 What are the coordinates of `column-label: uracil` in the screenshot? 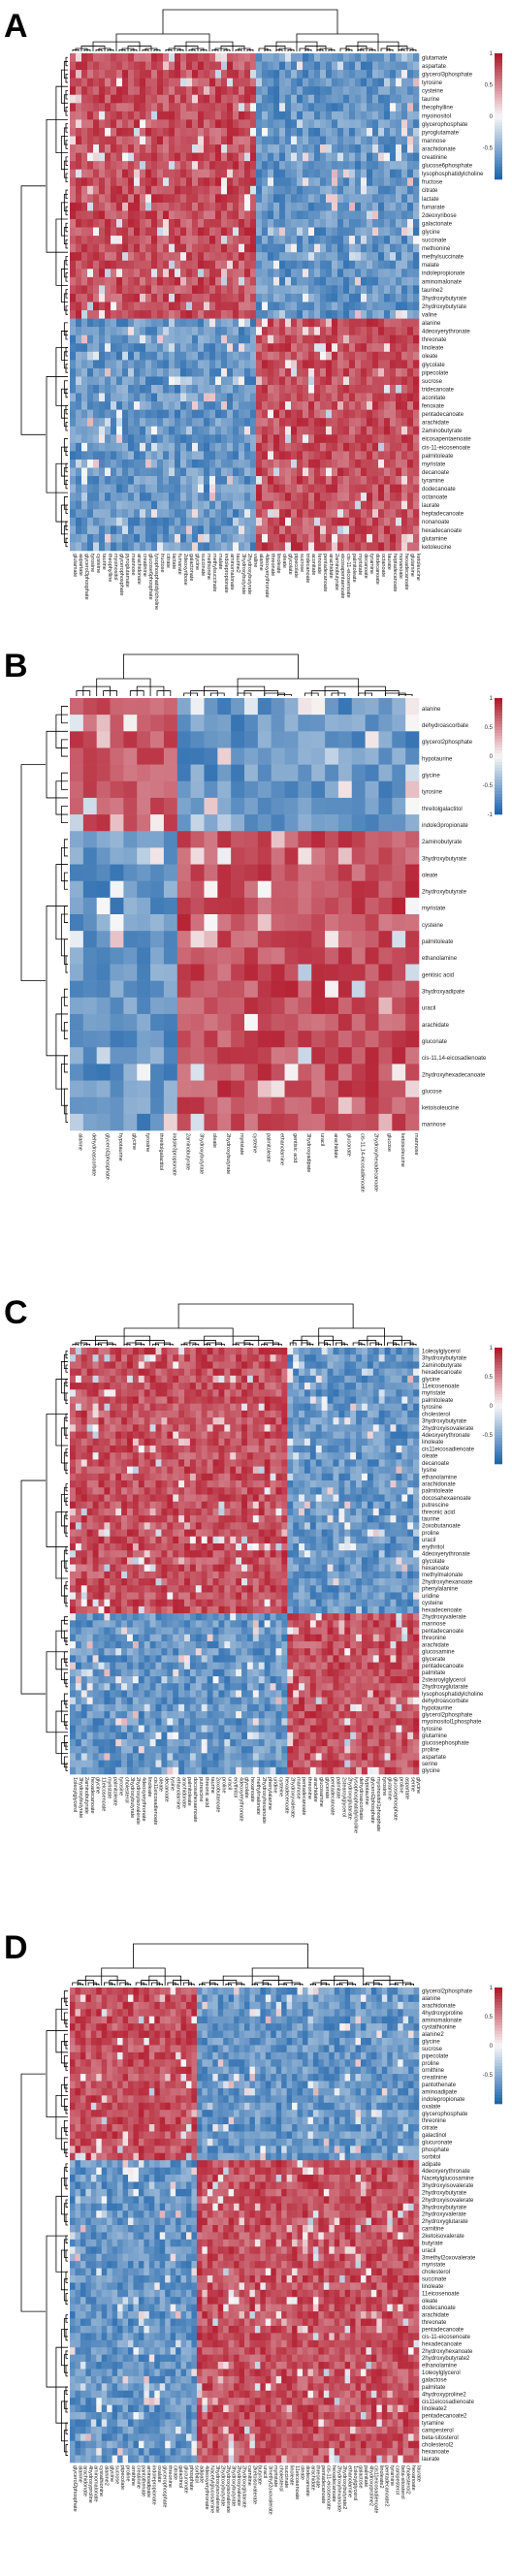 It's located at (322, 1140).